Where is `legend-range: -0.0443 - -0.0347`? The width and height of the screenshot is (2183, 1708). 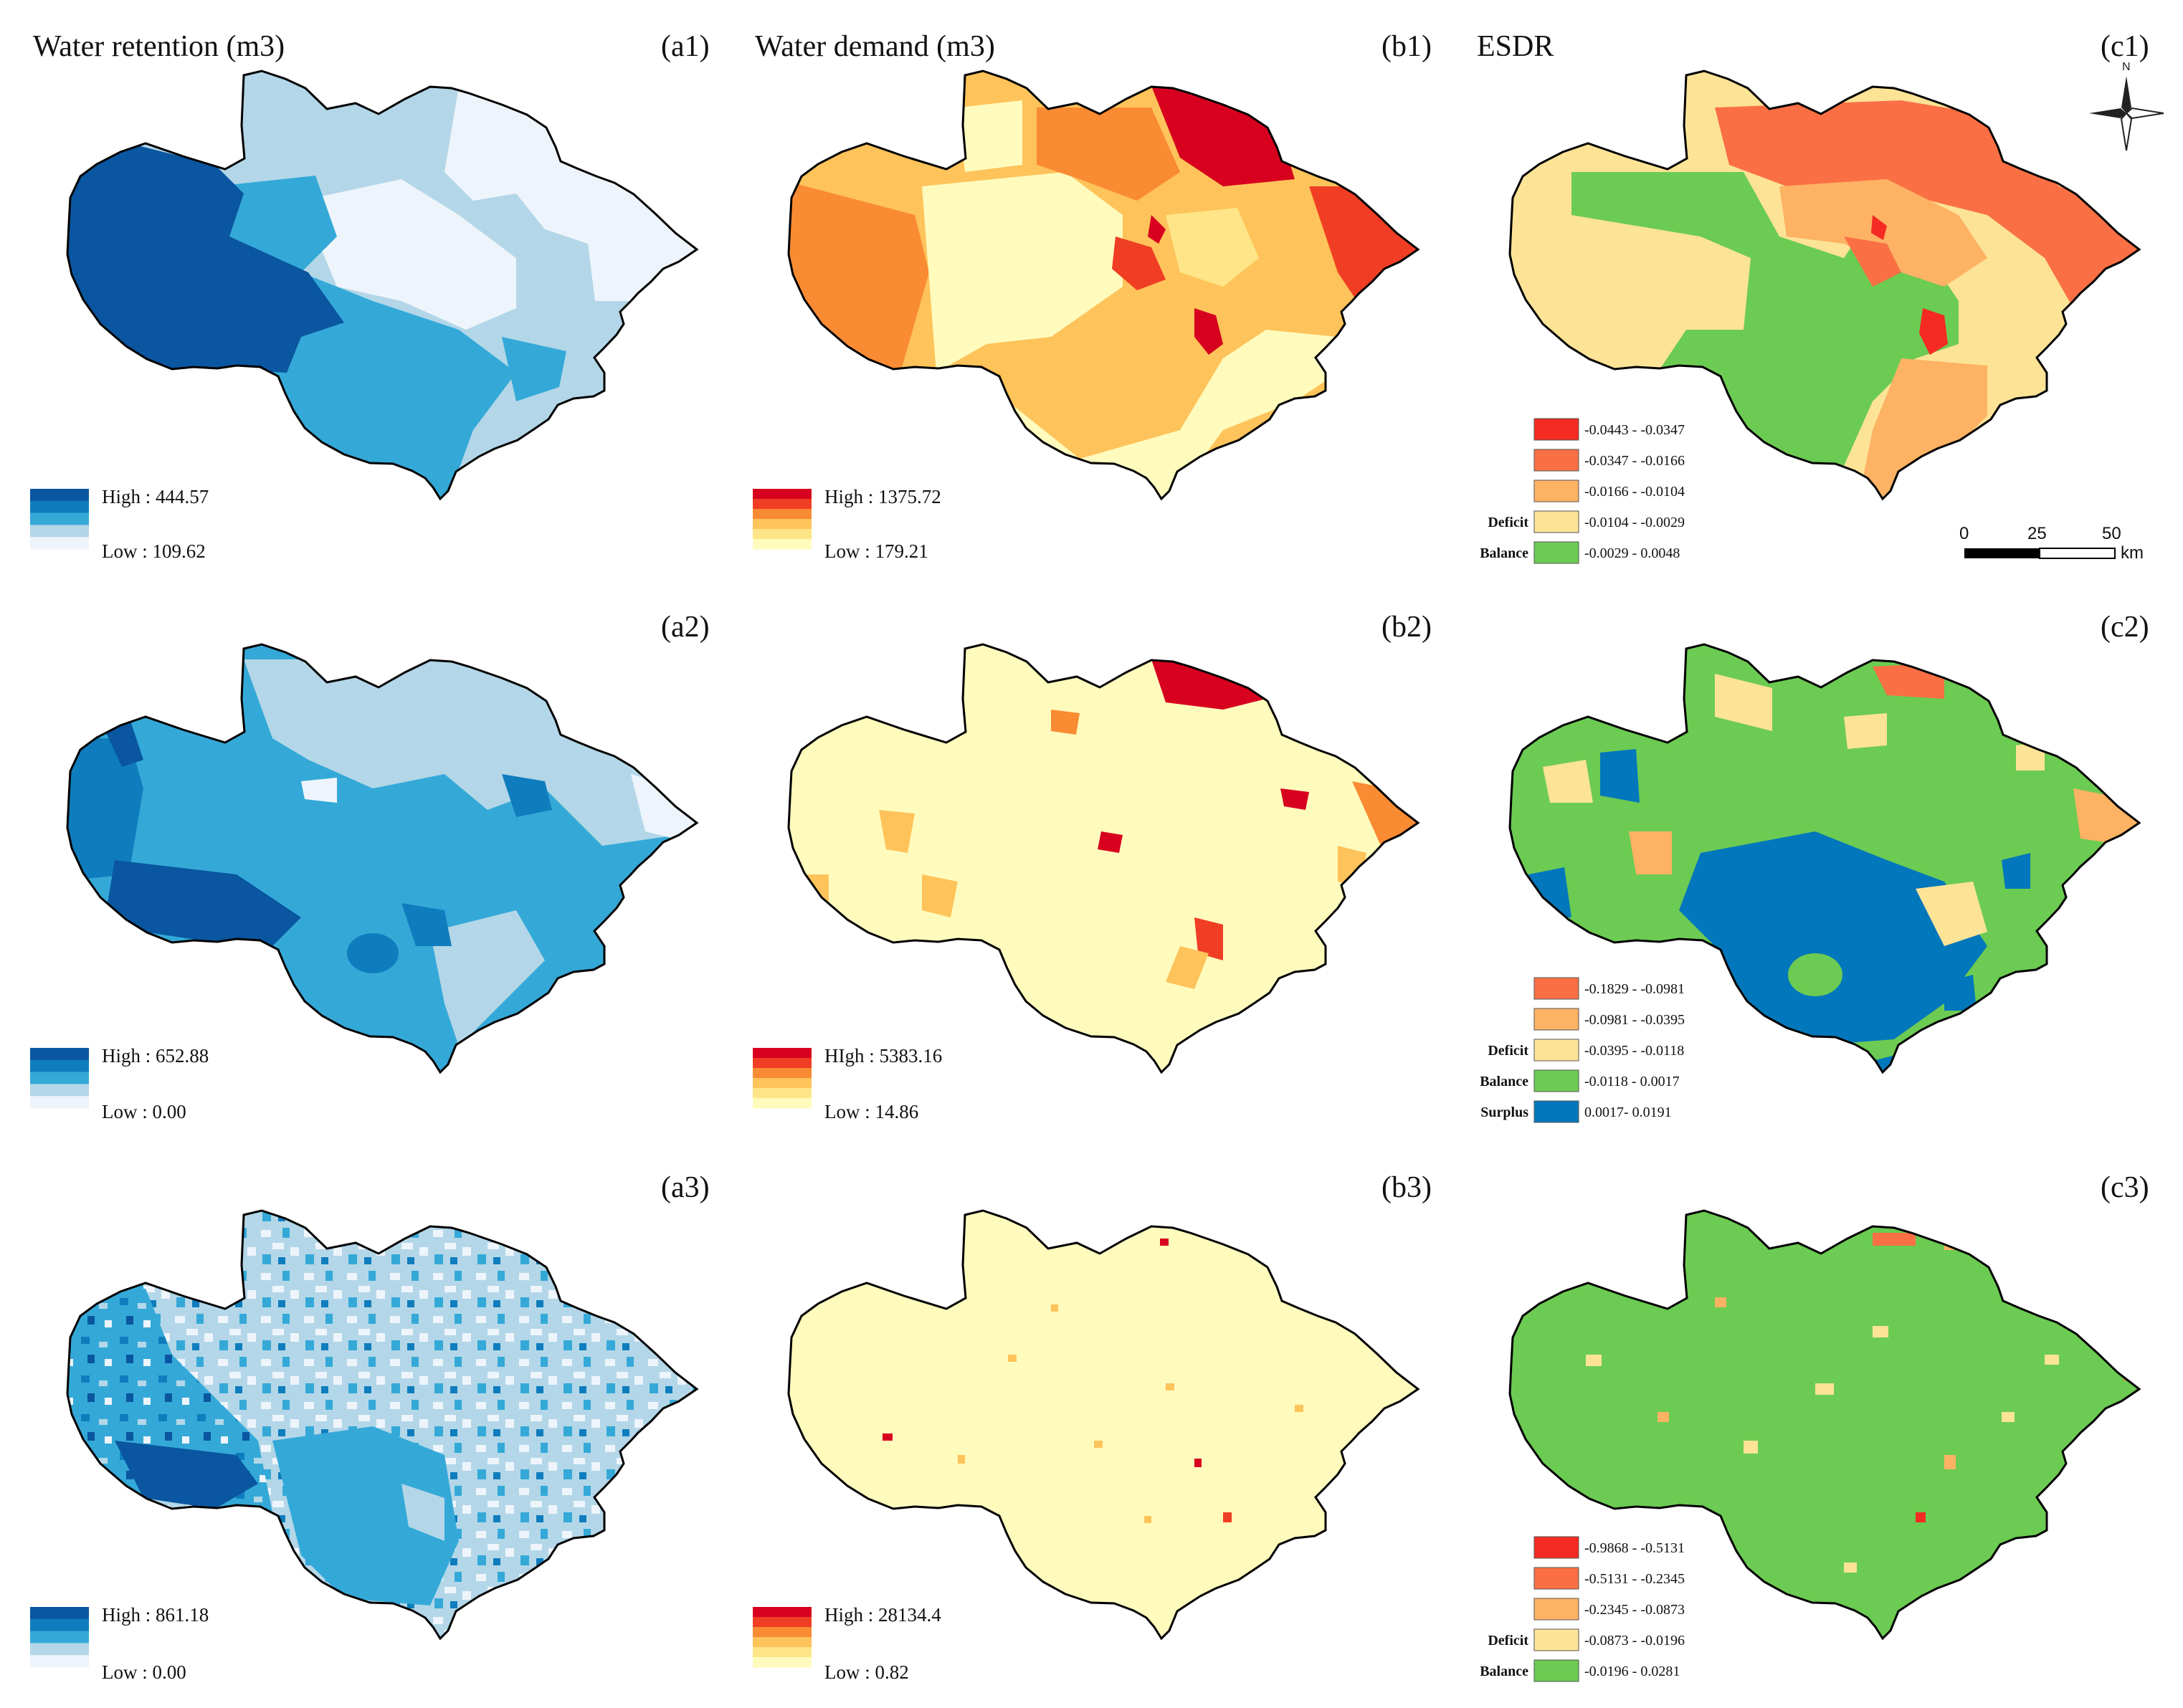
legend-range: -0.0443 - -0.0347 is located at coordinates (1634, 430).